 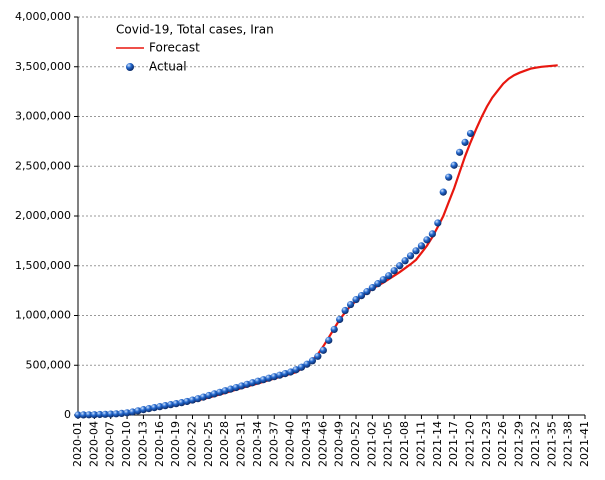 What do you see at coordinates (130, 67) in the screenshot?
I see `legend-swatch` at bounding box center [130, 67].